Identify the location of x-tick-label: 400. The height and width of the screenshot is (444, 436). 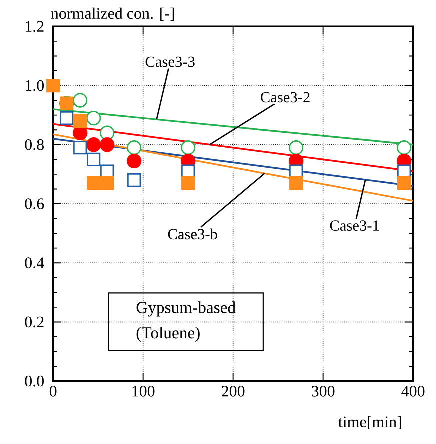
(413, 391).